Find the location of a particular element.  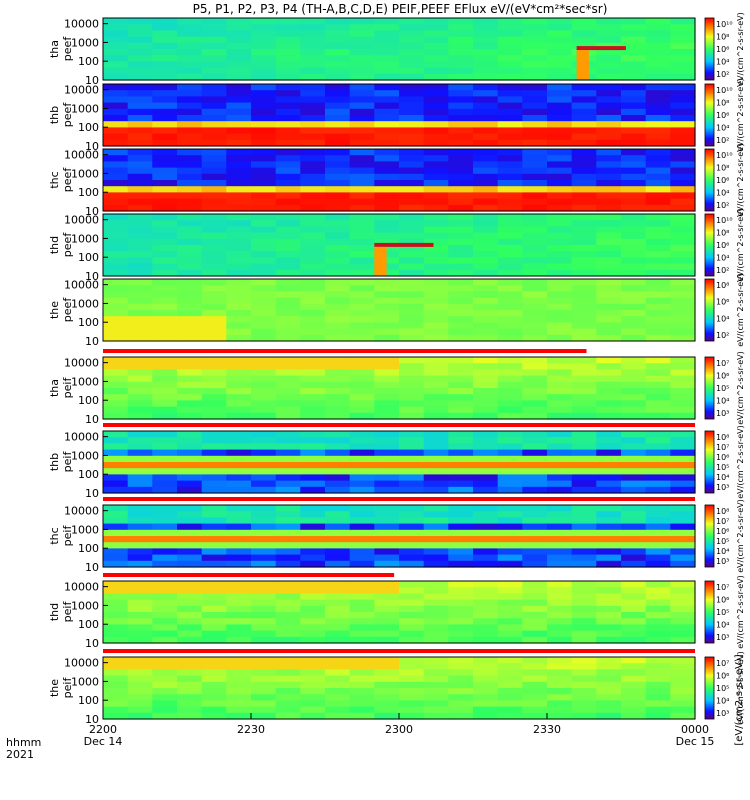

panel-ylabel: the is located at coordinates (54, 310).